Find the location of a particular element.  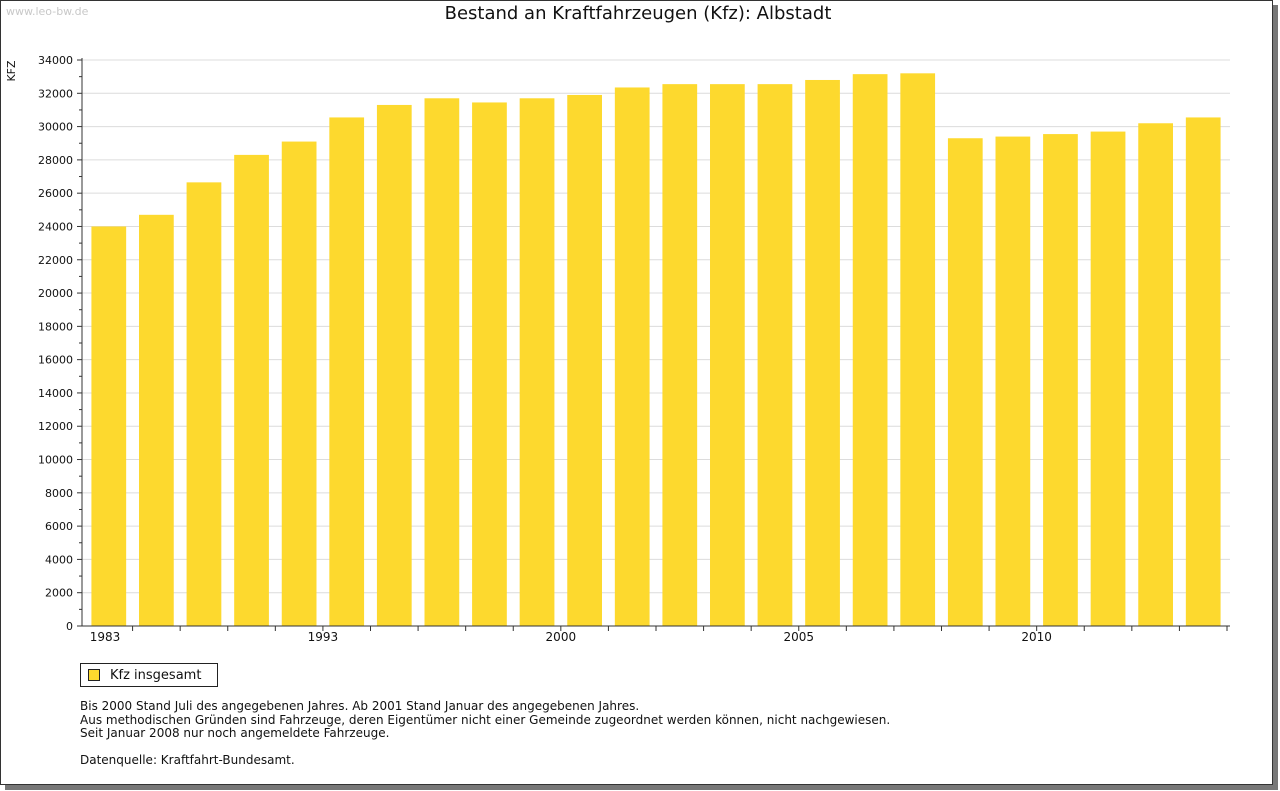

legend-label: Kfz insgesamt is located at coordinates (156, 675).